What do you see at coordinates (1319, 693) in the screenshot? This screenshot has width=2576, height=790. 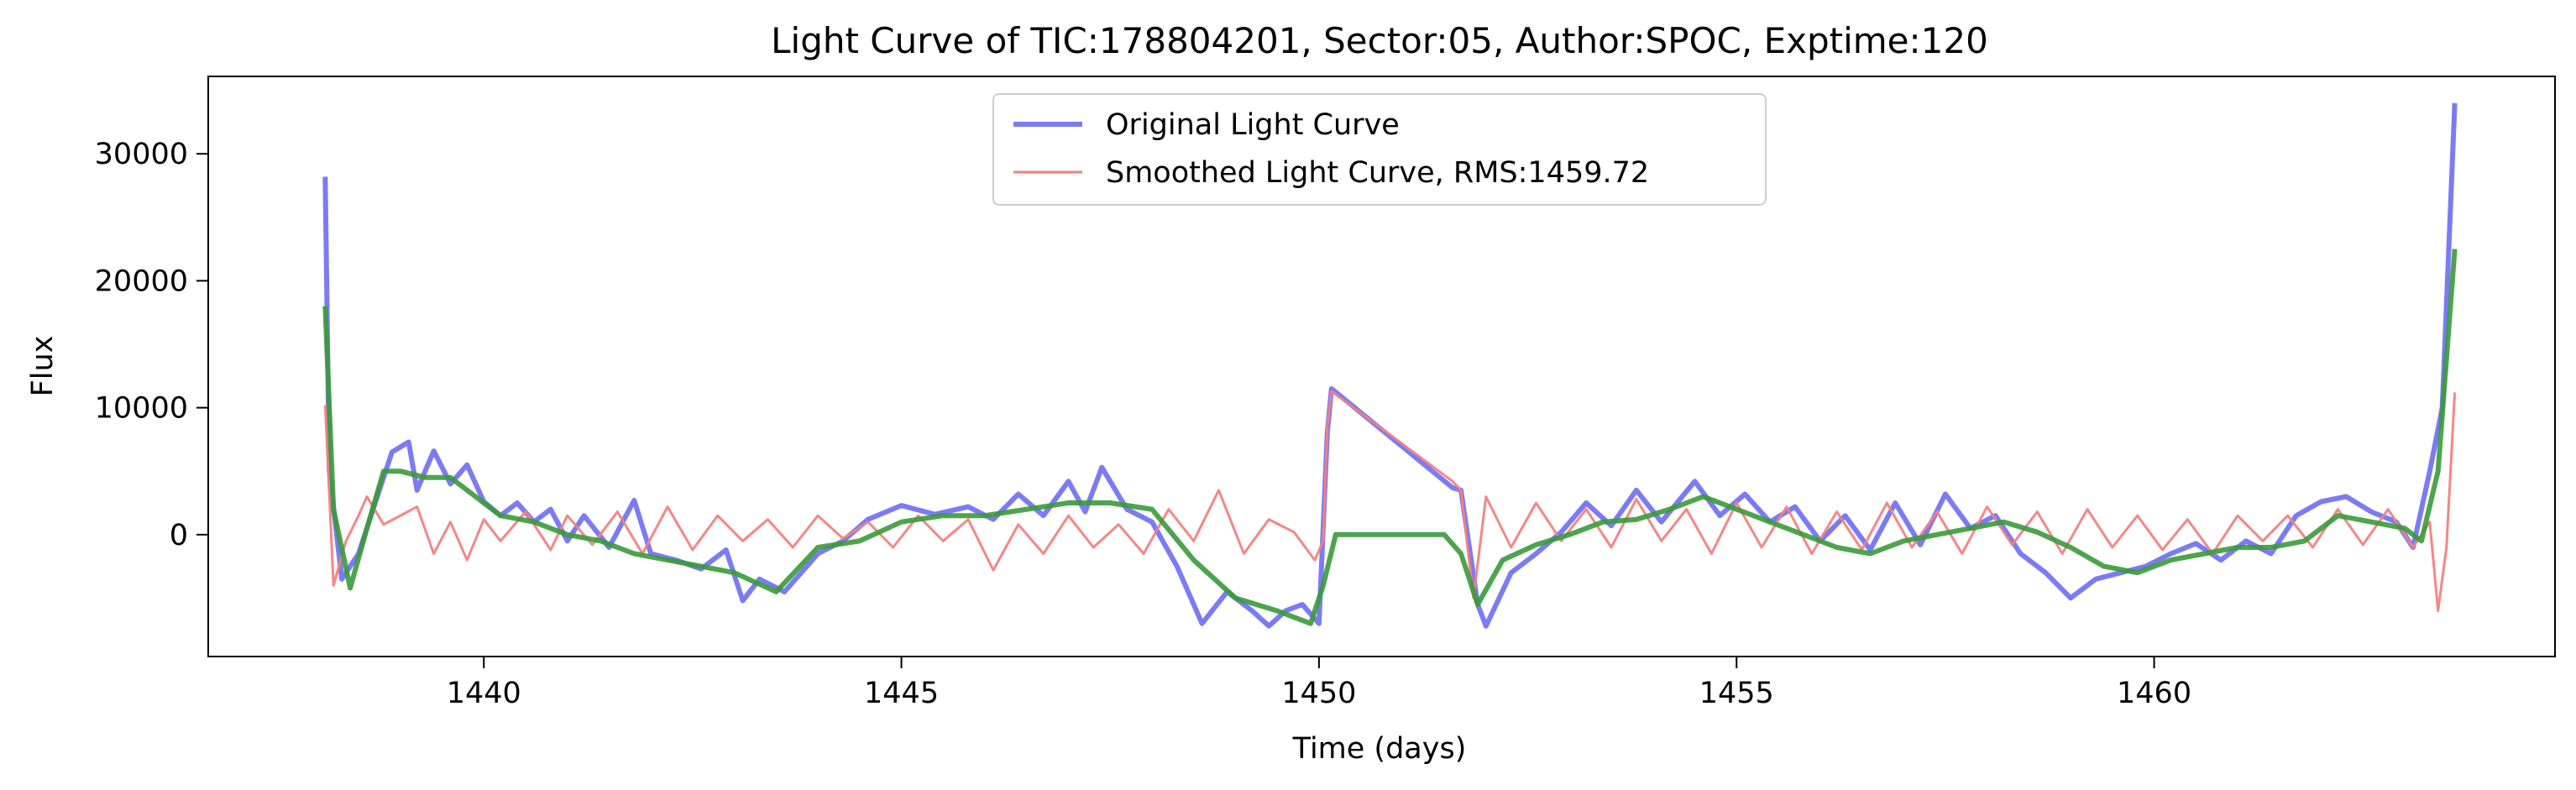 I see `x-tick-label: 1450` at bounding box center [1319, 693].